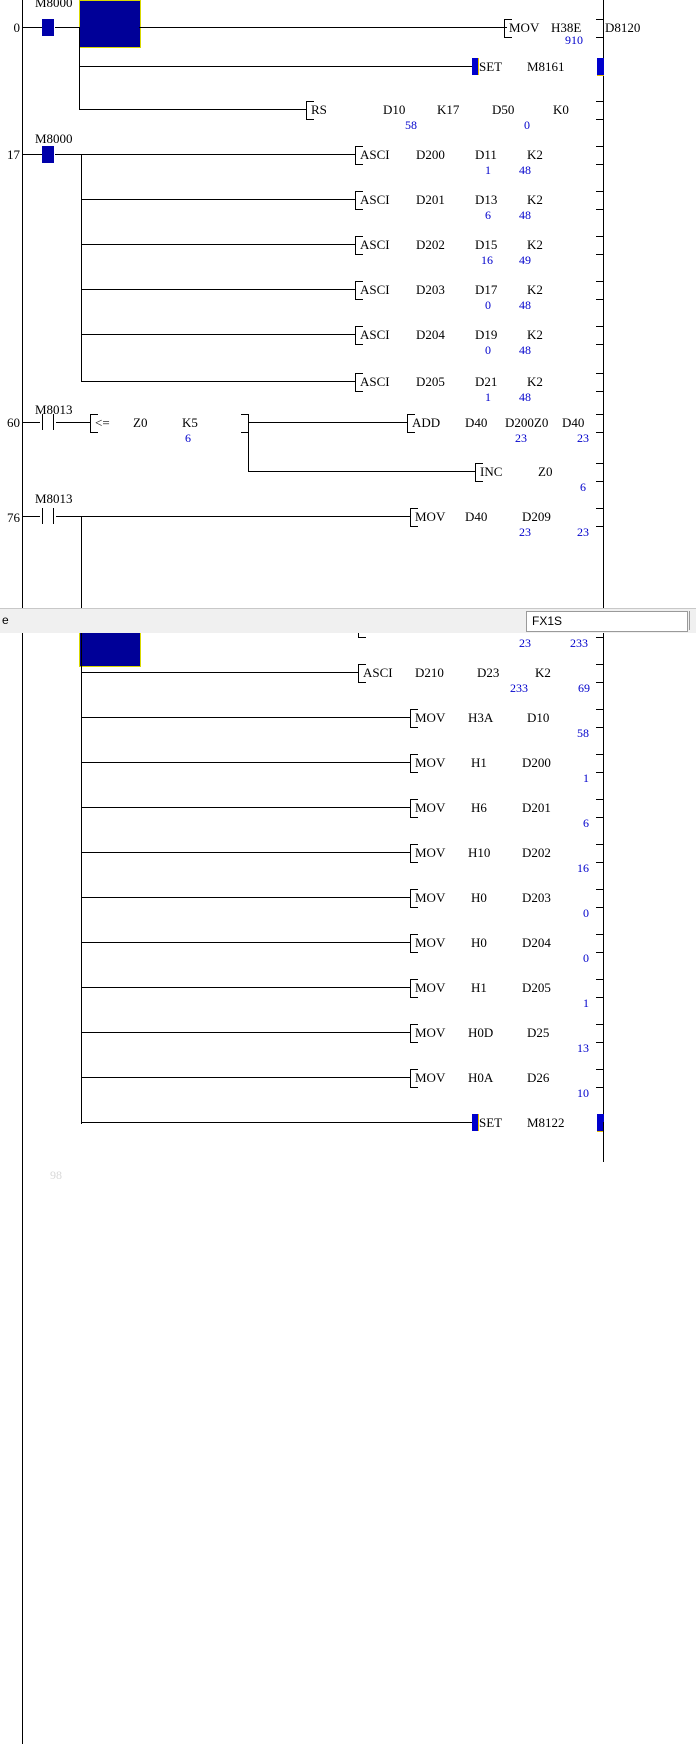 The width and height of the screenshot is (696, 1744). I want to click on instruction-operand: H0D, so click(481, 1032).